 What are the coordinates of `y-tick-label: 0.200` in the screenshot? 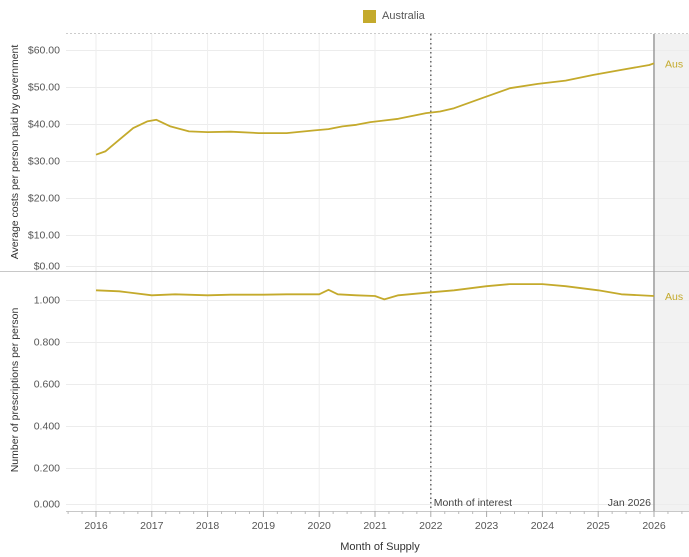 It's located at (47, 469).